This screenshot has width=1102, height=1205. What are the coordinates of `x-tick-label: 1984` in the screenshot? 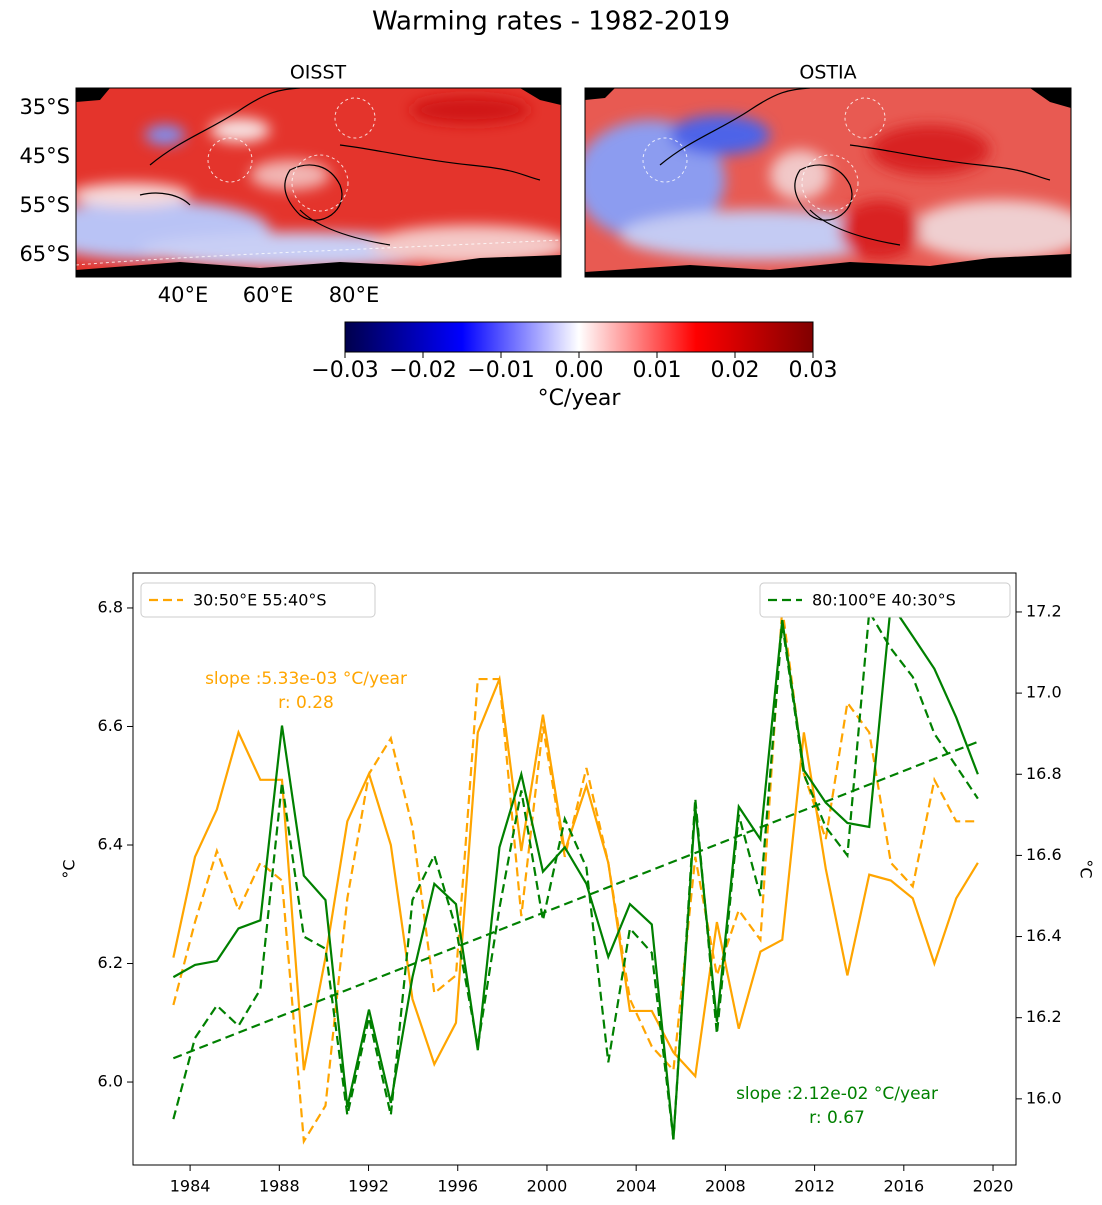 It's located at (190, 1186).